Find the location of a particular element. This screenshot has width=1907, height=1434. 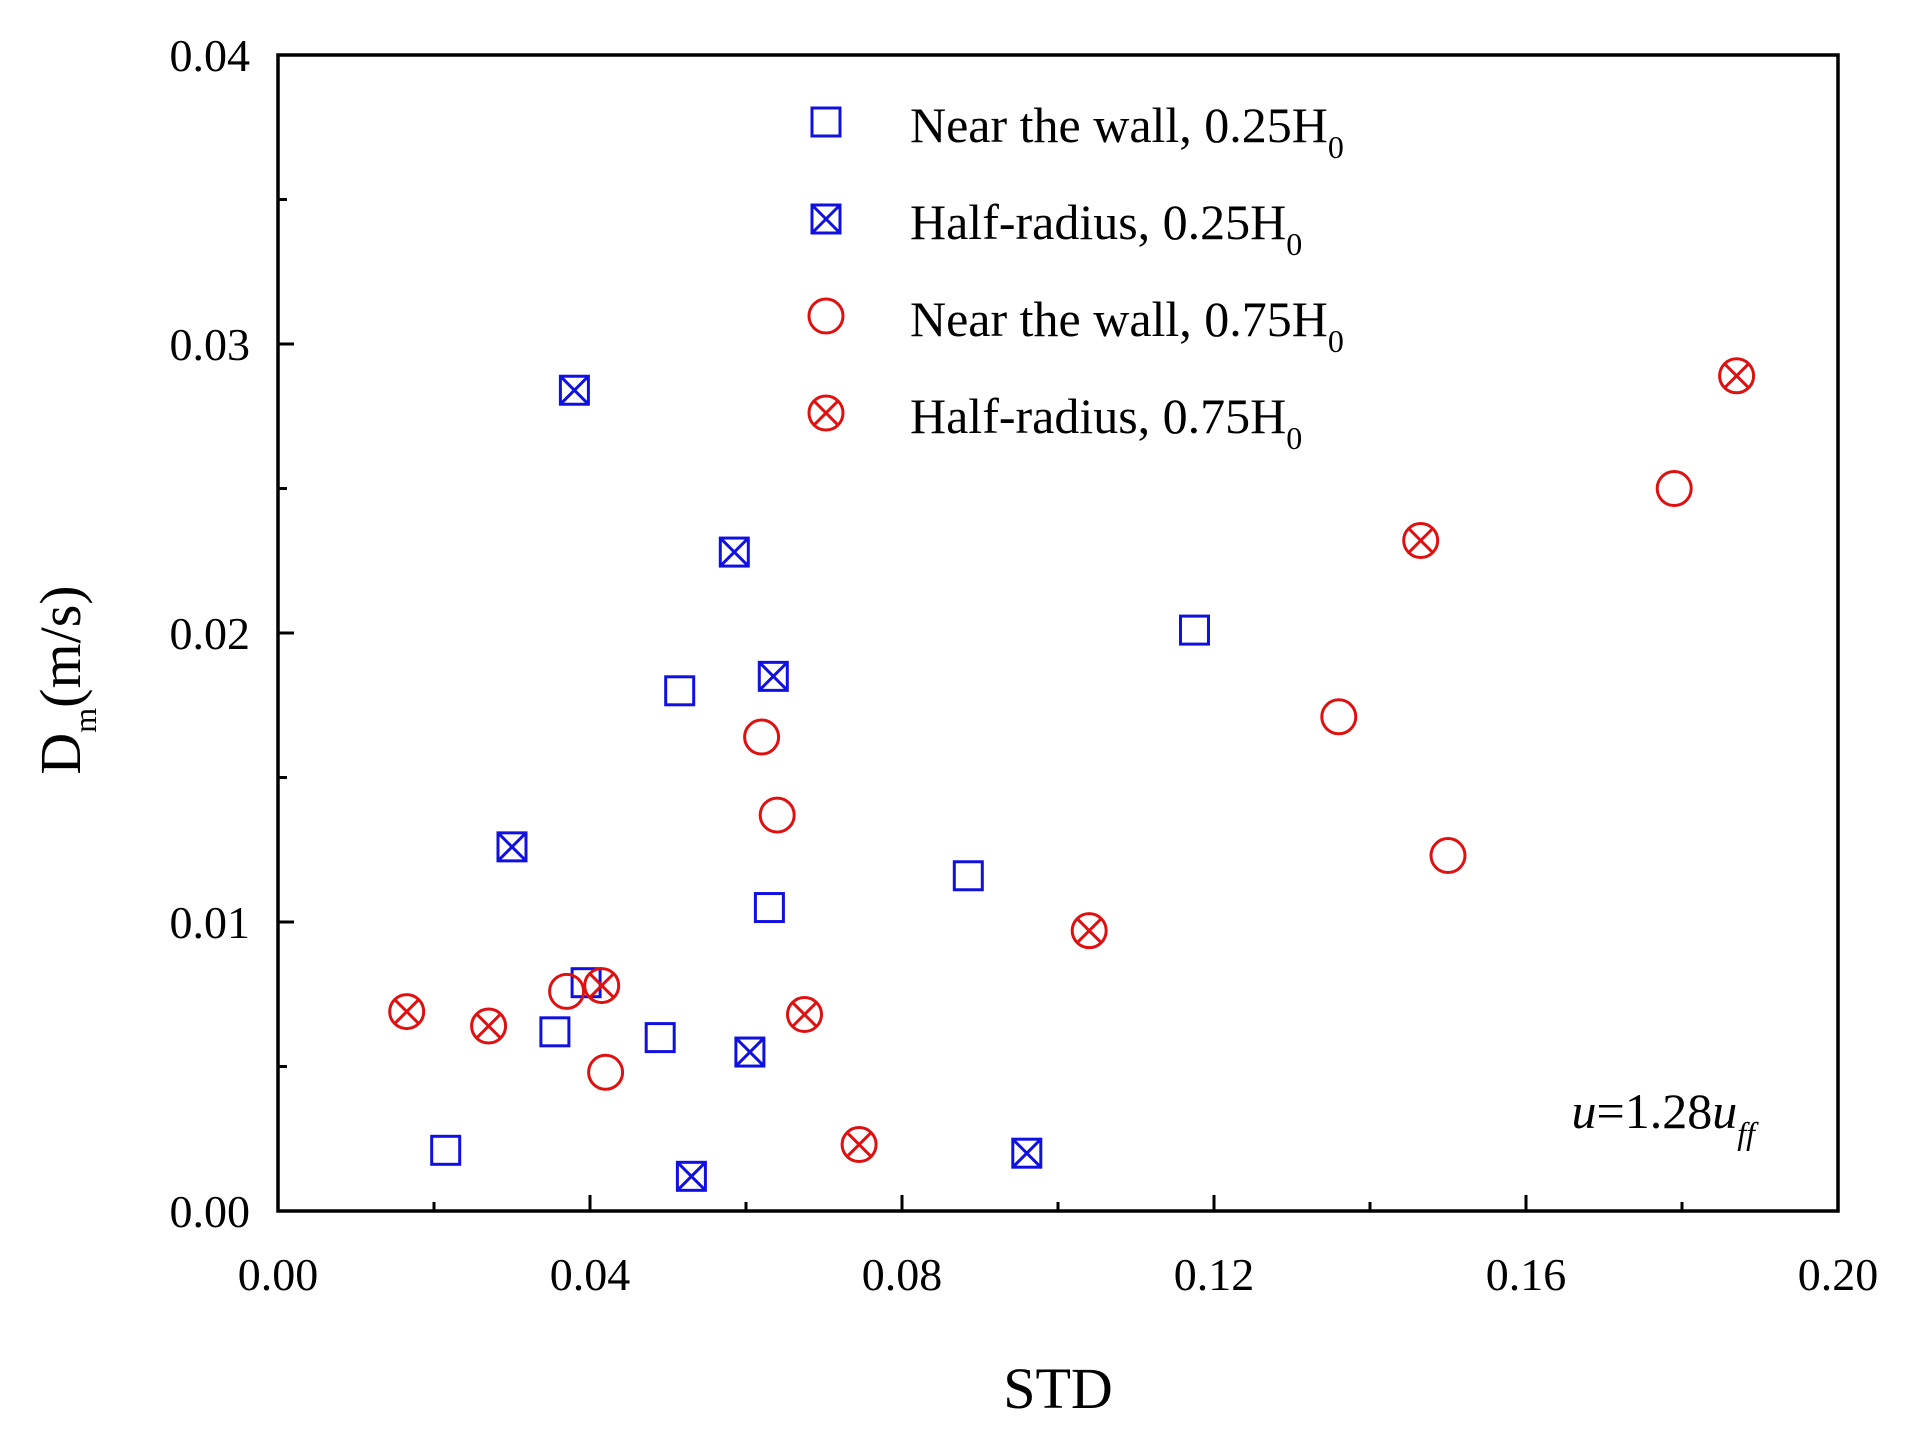

legend-label: Near the wall, 0.25H0 is located at coordinates (1127, 131).